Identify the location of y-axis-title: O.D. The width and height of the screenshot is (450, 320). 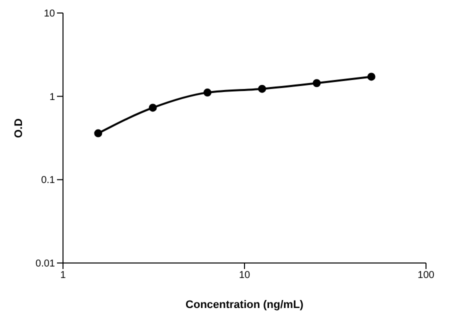
(18, 128).